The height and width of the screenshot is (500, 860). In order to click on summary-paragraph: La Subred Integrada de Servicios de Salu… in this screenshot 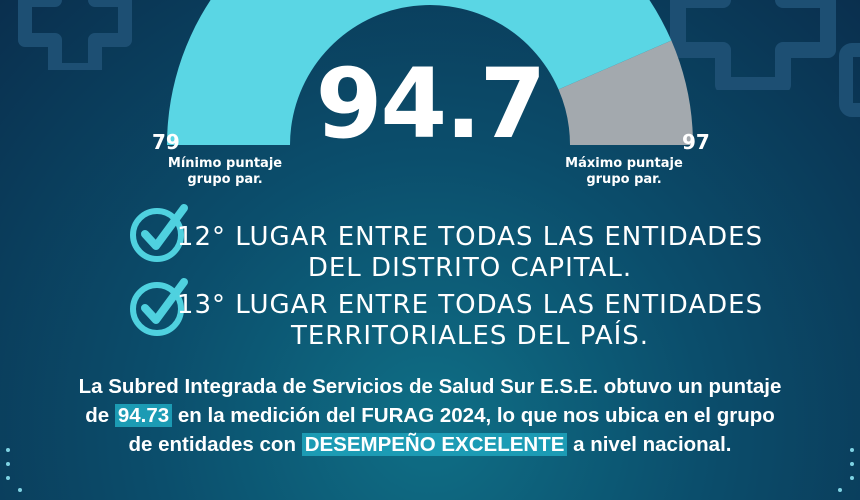, I will do `click(430, 415)`.